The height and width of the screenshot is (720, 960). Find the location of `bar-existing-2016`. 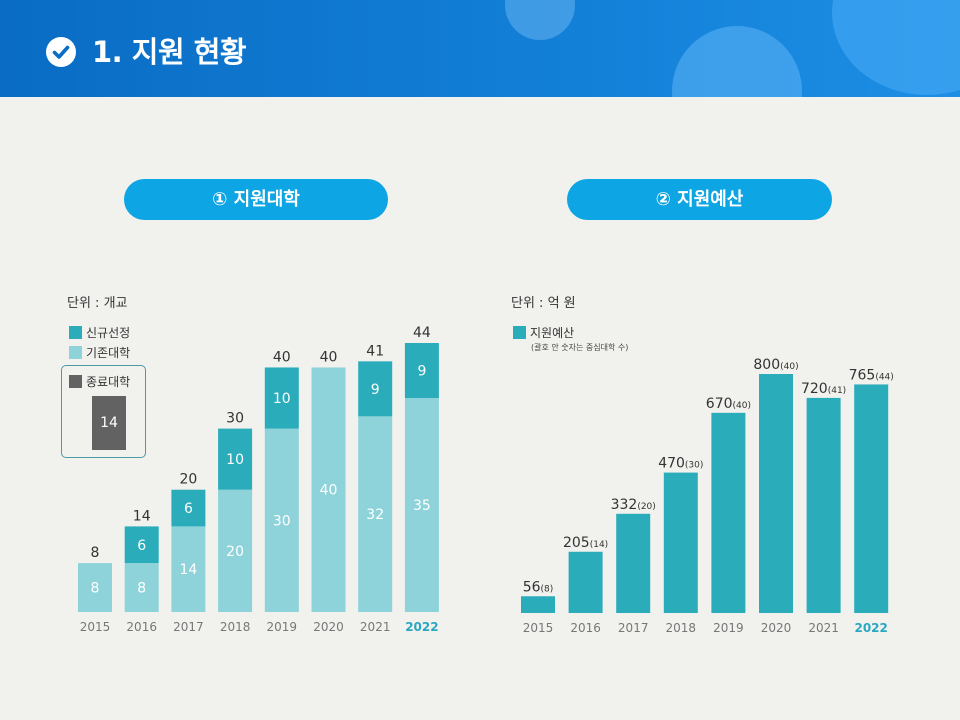

bar-existing-2016 is located at coordinates (141, 587).